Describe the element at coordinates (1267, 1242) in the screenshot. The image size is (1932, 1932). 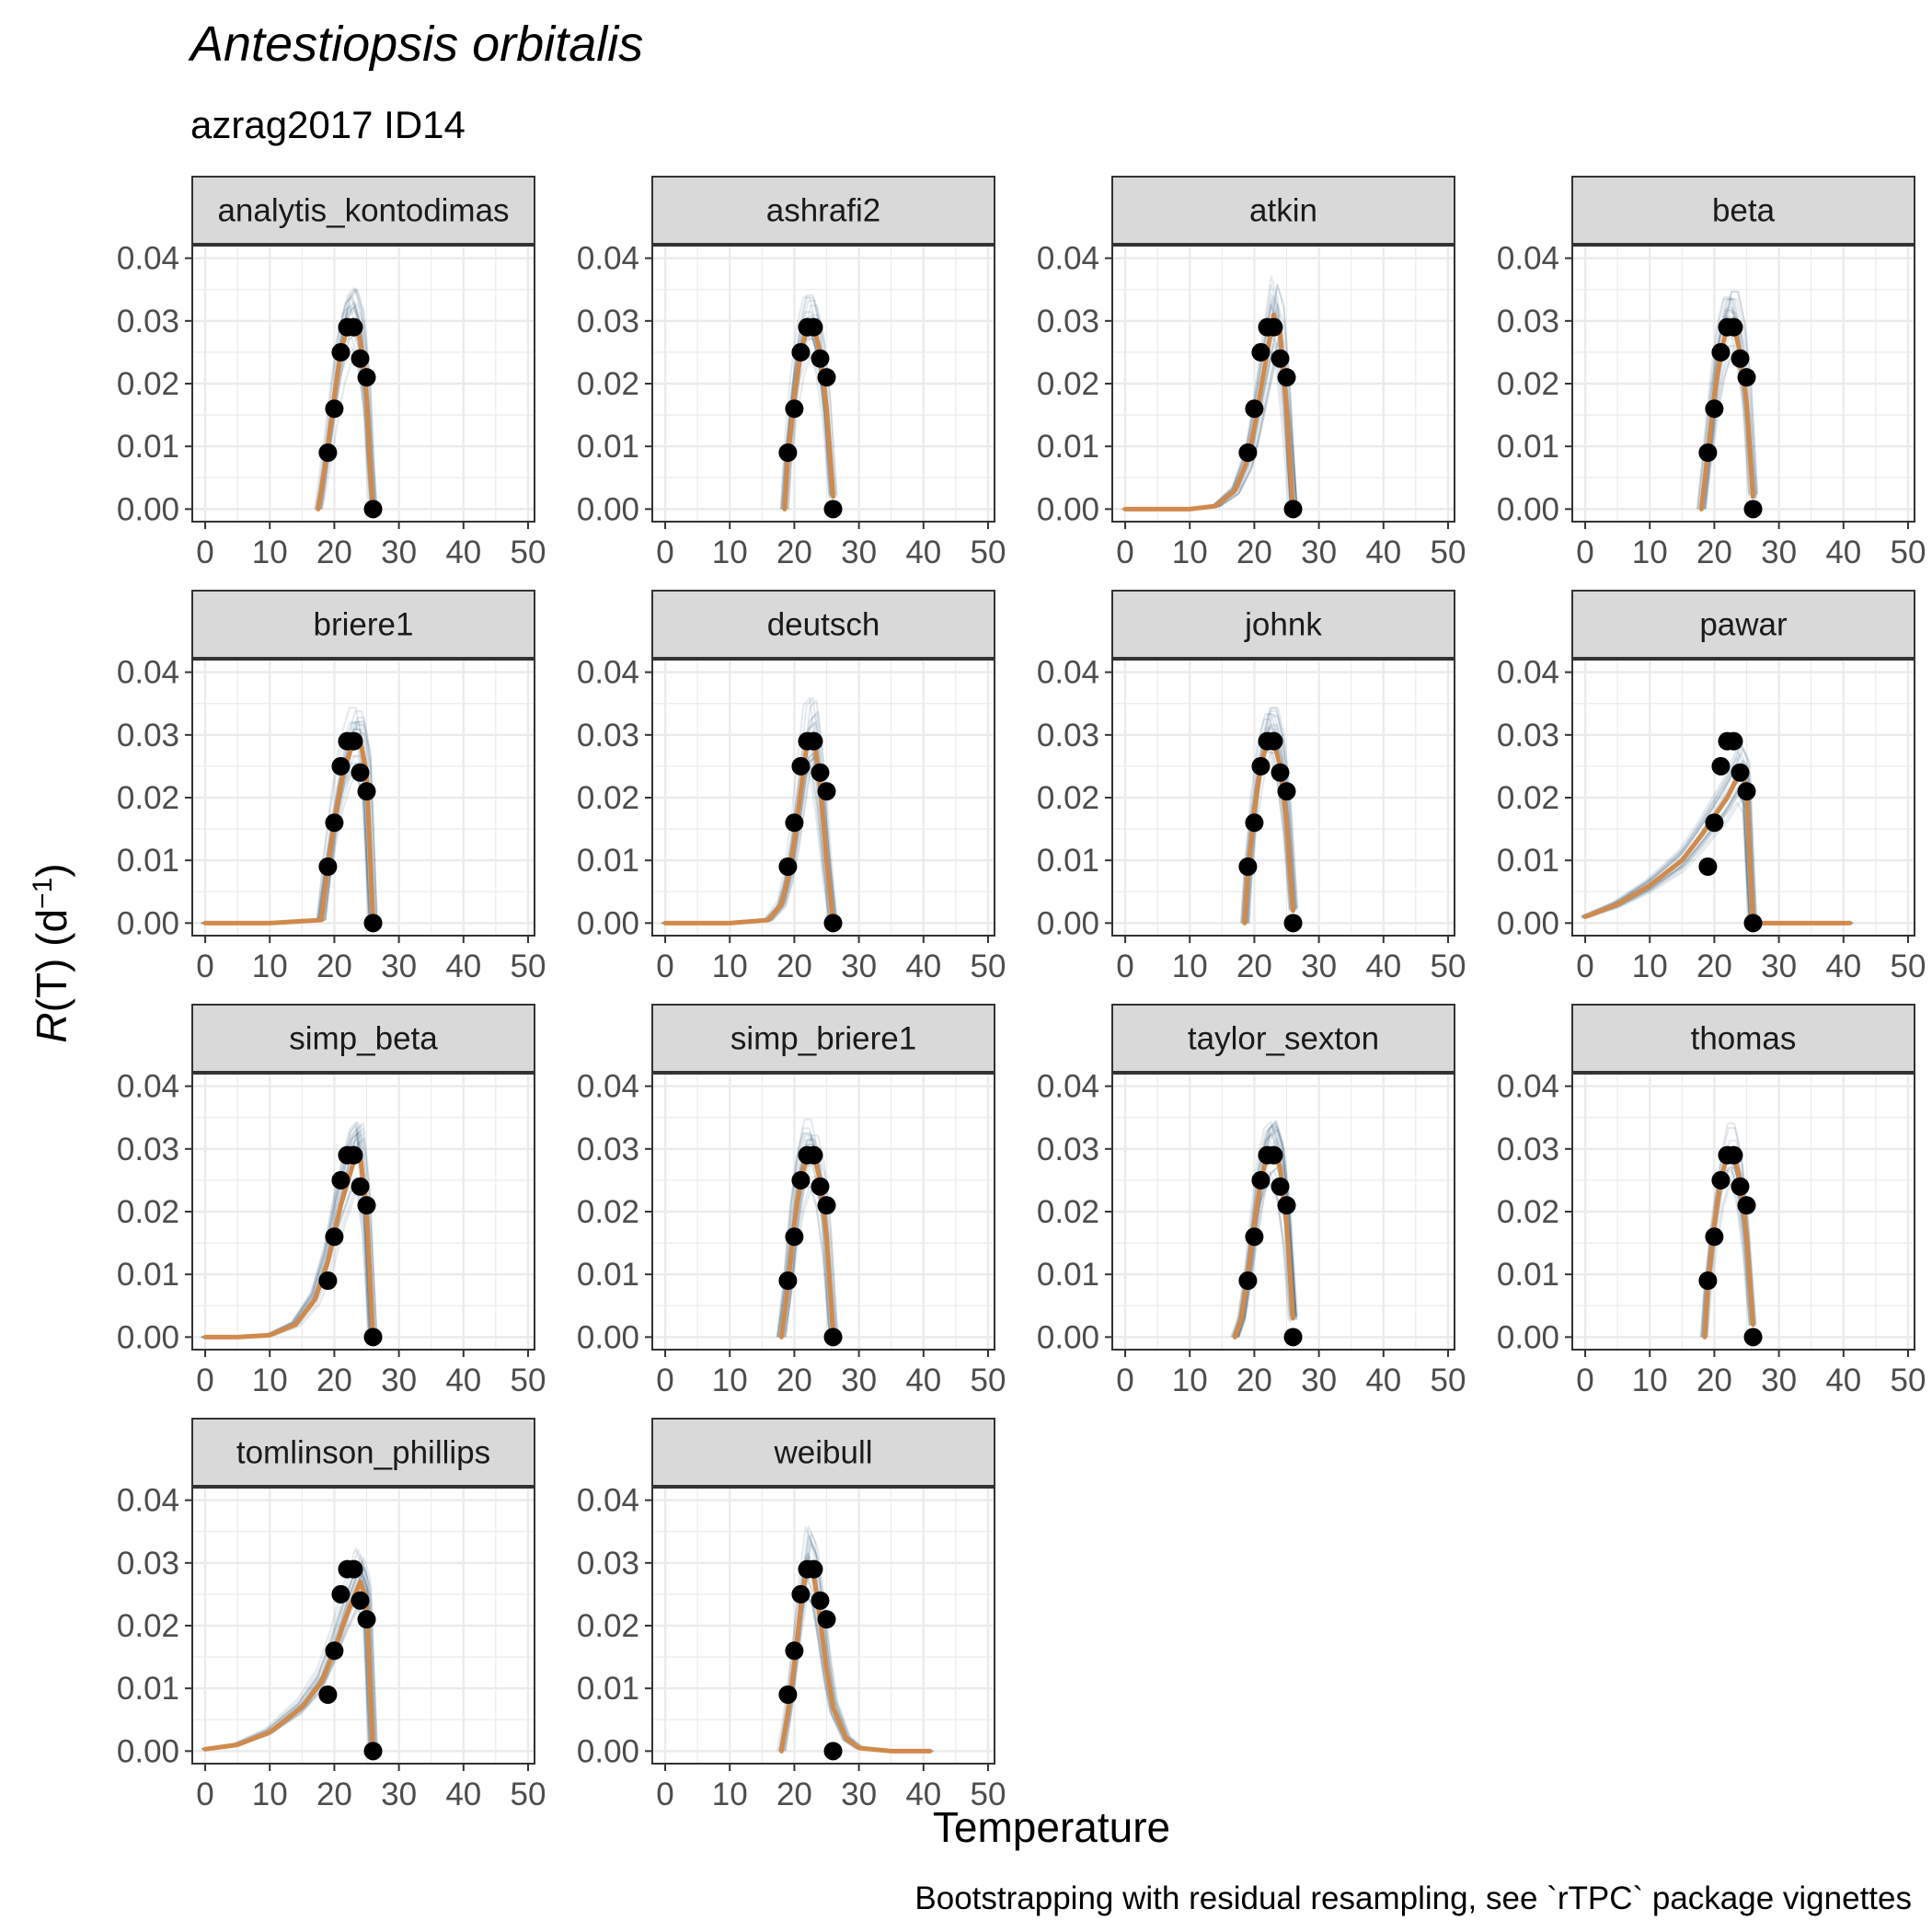
I see `bootstrap-curve` at that location.